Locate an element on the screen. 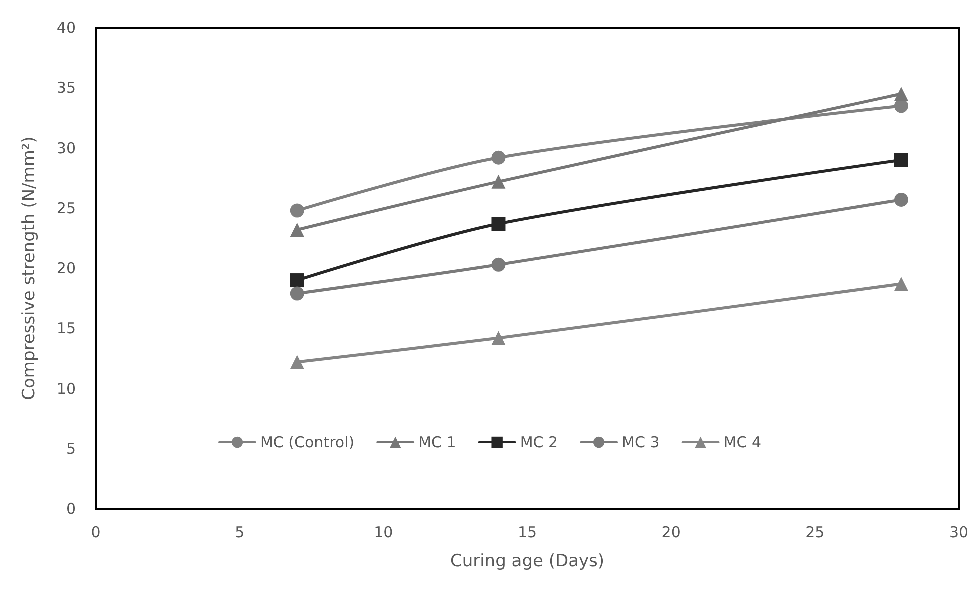 The image size is (980, 603). x-tick-label: 10 is located at coordinates (384, 533).